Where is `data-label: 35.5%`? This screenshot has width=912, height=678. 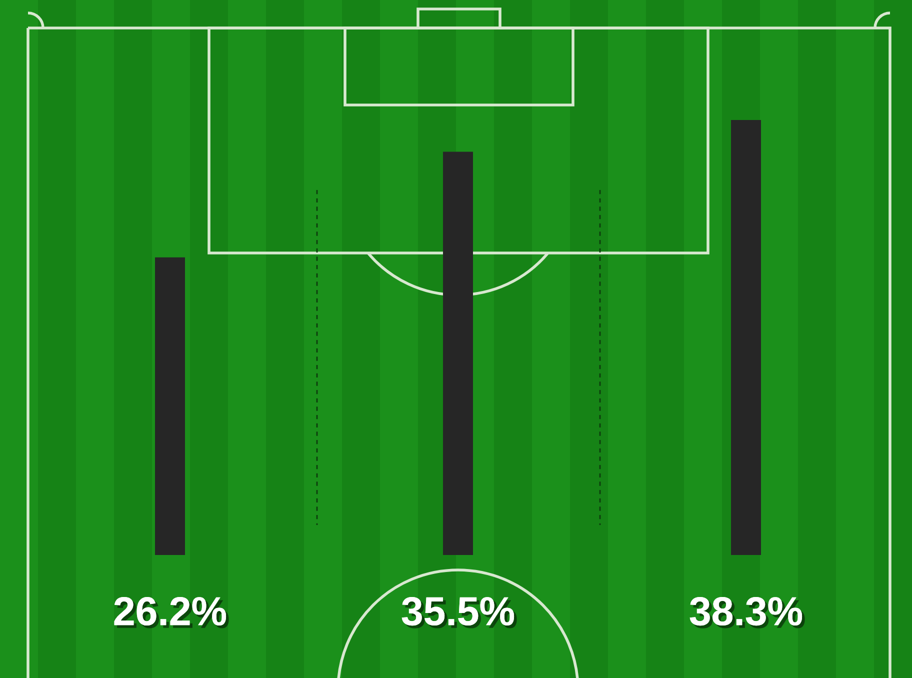 data-label: 35.5% is located at coordinates (459, 612).